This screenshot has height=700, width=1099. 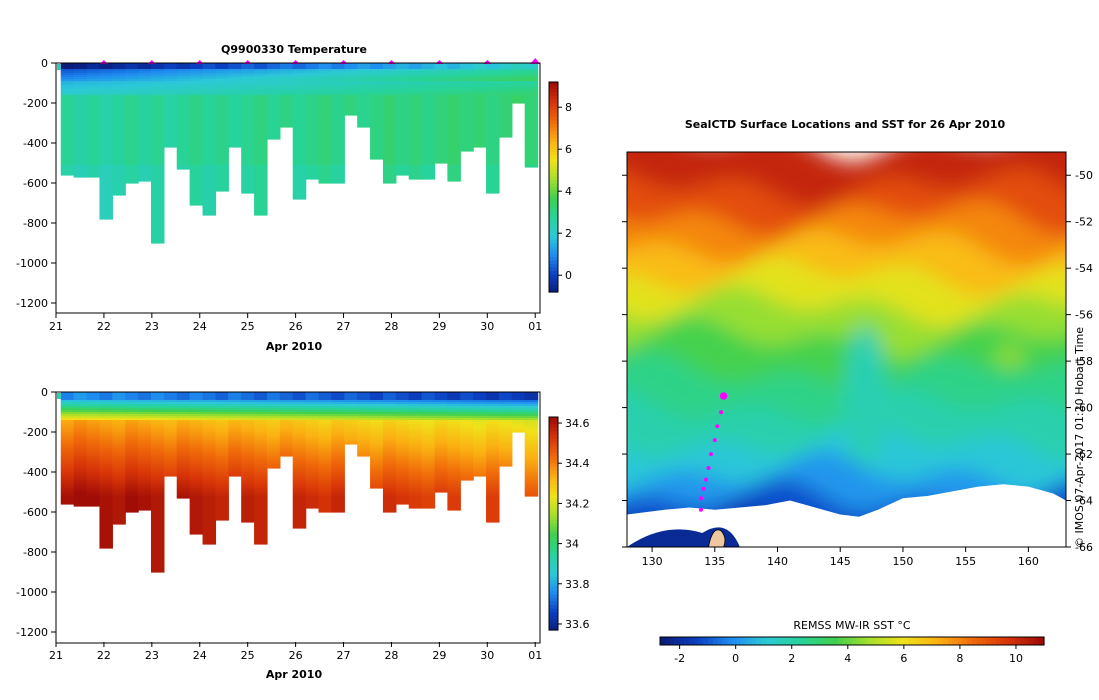 I want to click on temperature-xtick-label: 21, so click(x=56, y=326).